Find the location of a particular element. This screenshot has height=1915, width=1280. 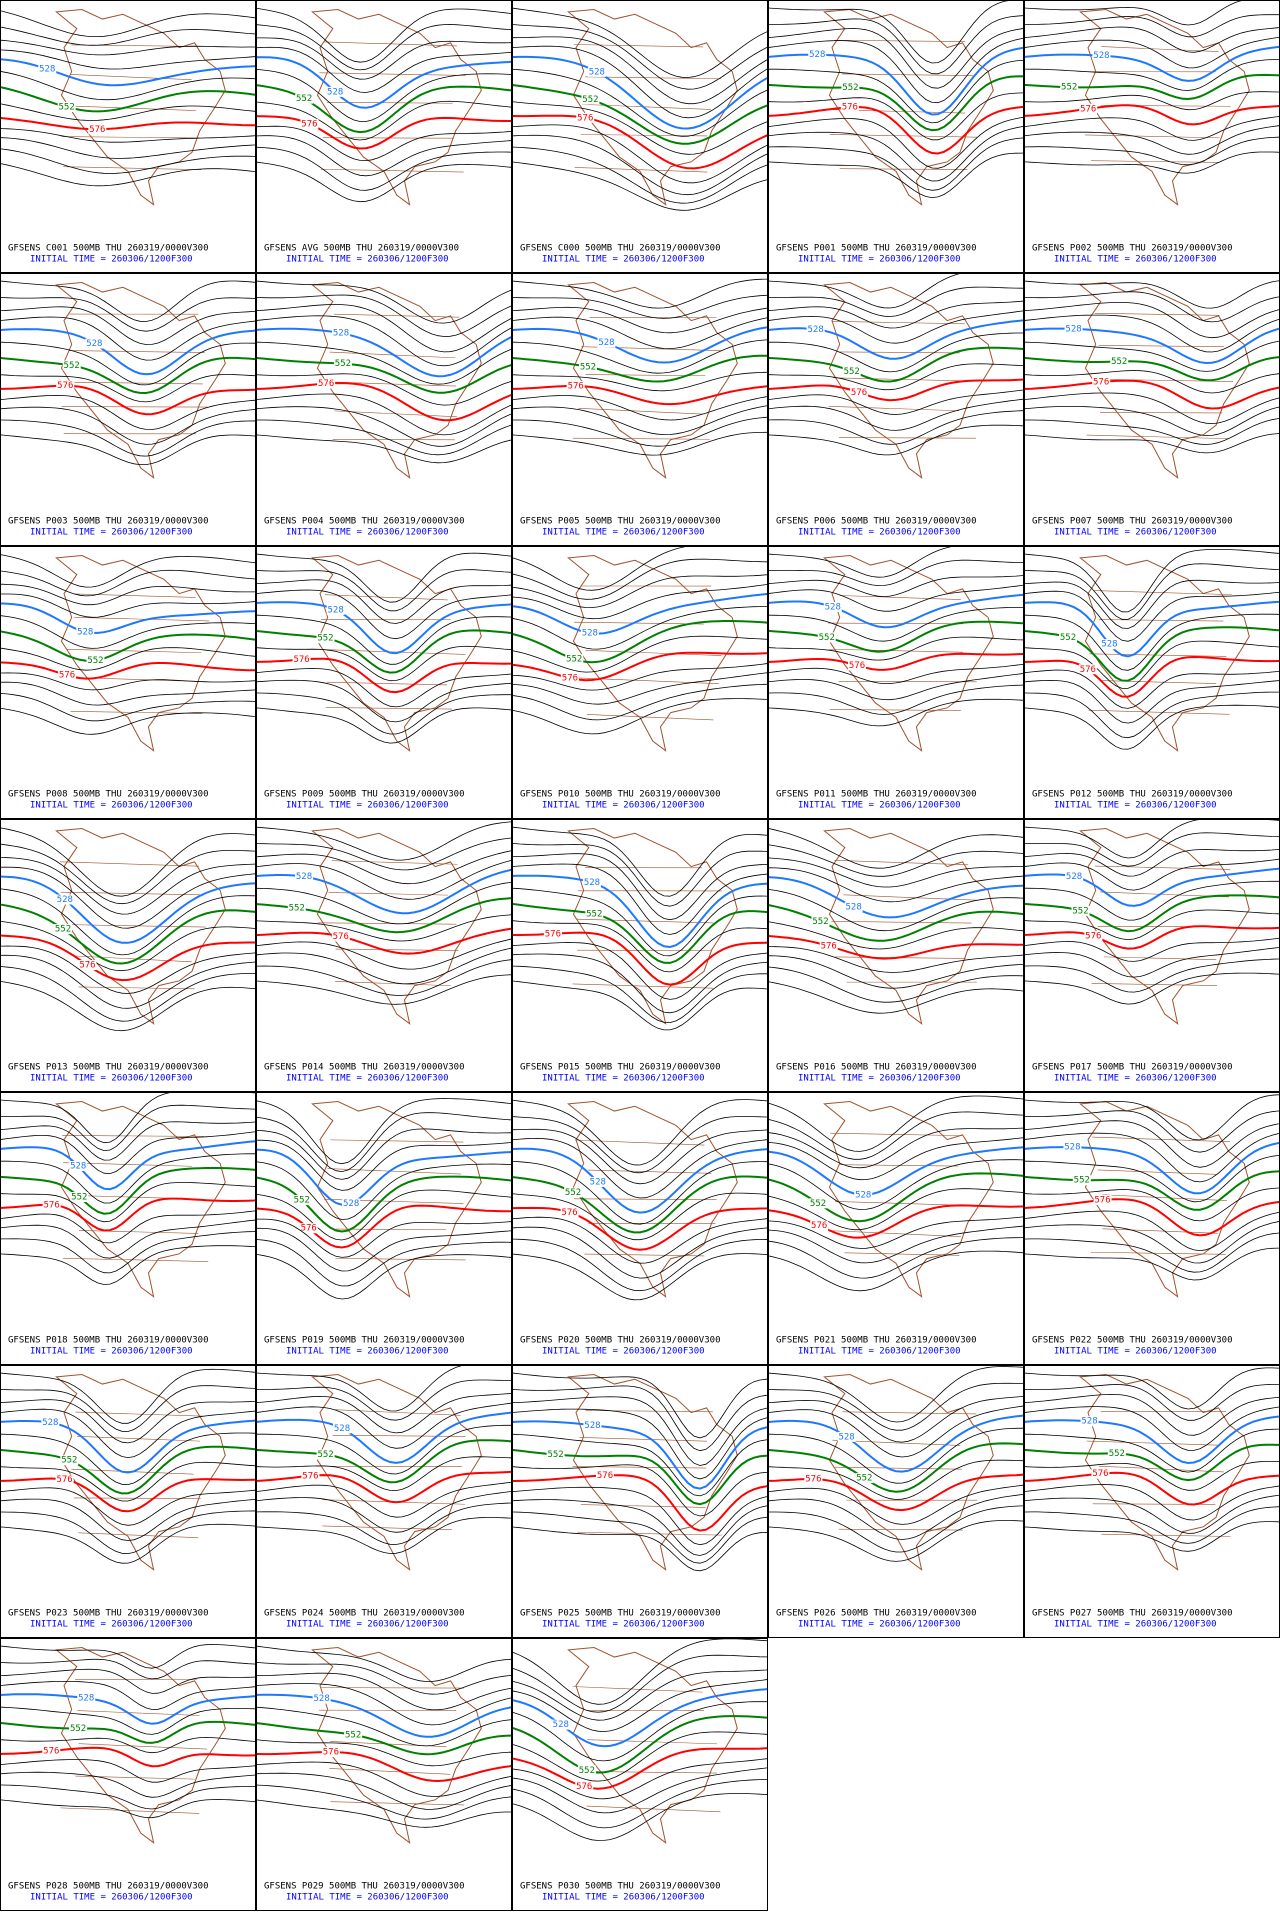

panel-title: GFSENS P019 500MB THU 260319/0000V300 is located at coordinates (364, 1341).